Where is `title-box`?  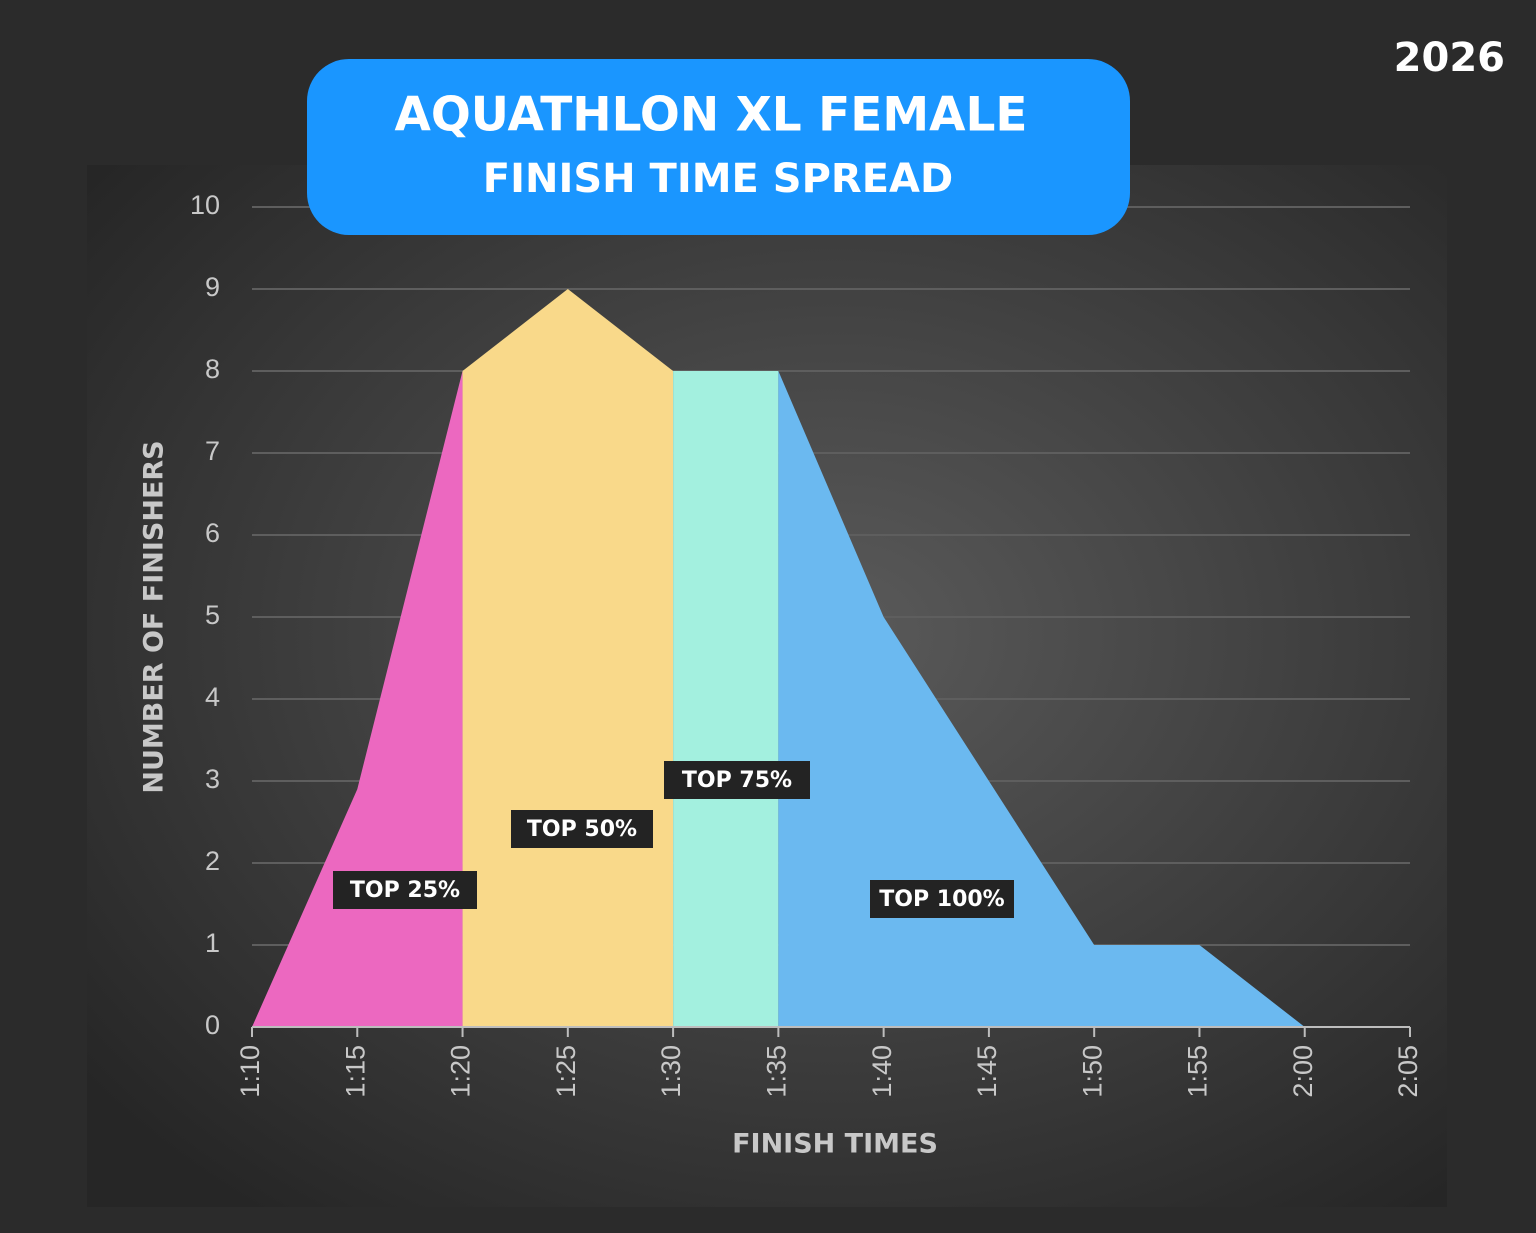
title-box is located at coordinates (718, 147).